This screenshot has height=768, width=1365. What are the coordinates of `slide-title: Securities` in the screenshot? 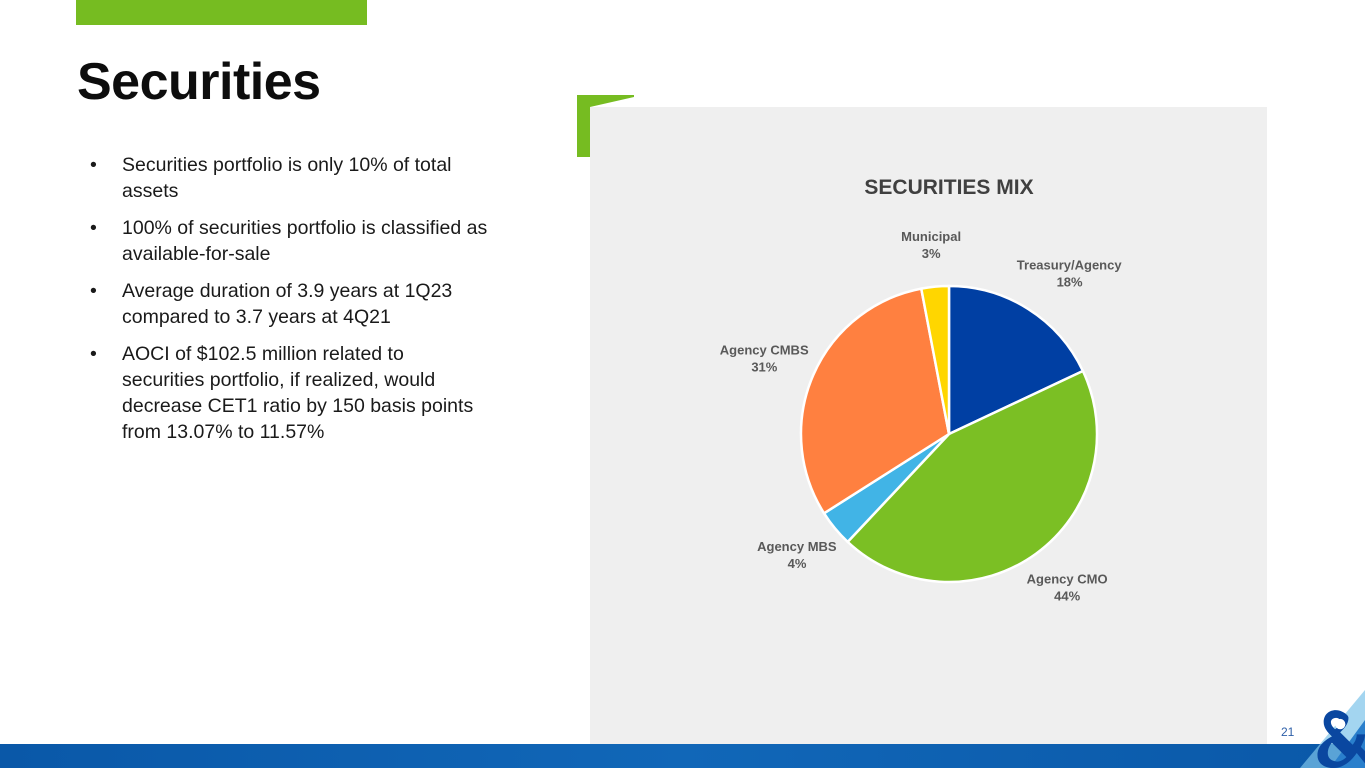 It's located at (199, 82).